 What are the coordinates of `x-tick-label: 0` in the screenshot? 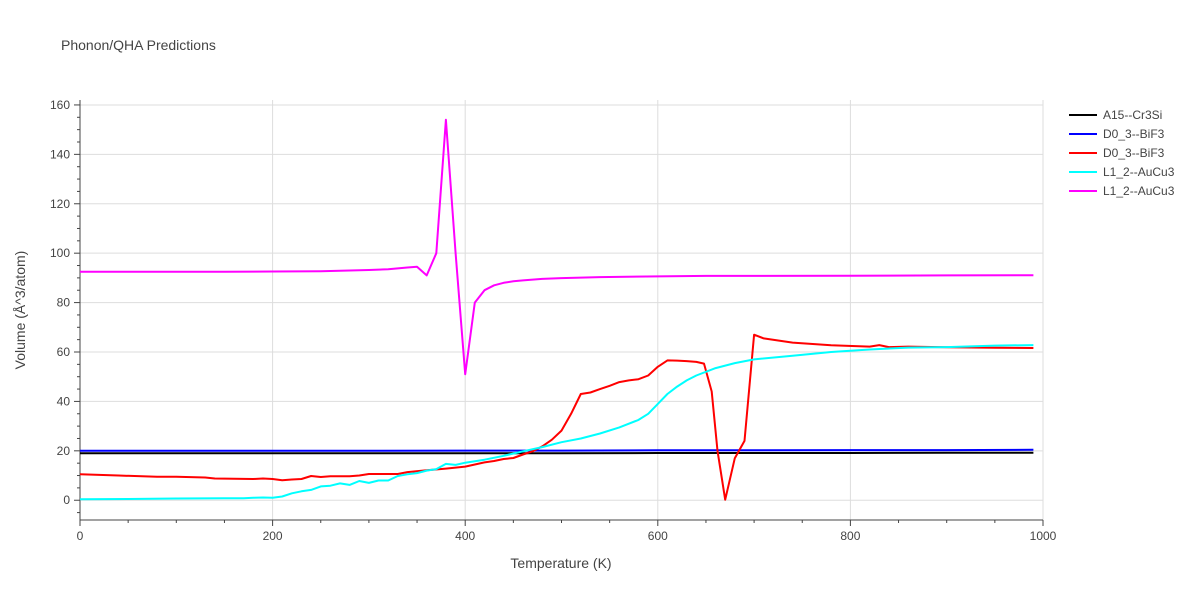 It's located at (80, 536).